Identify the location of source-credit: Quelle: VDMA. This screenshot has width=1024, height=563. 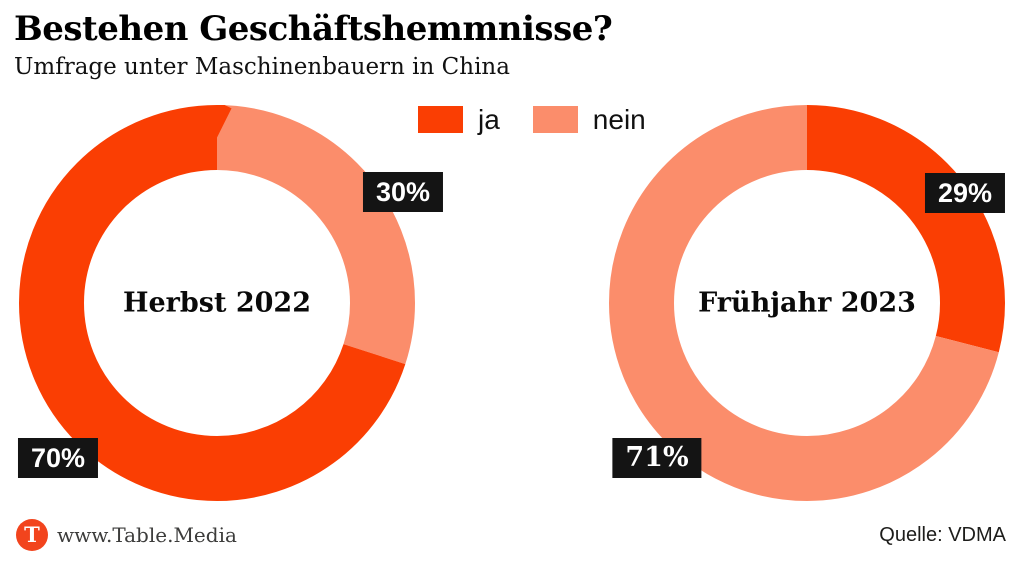
(942, 535).